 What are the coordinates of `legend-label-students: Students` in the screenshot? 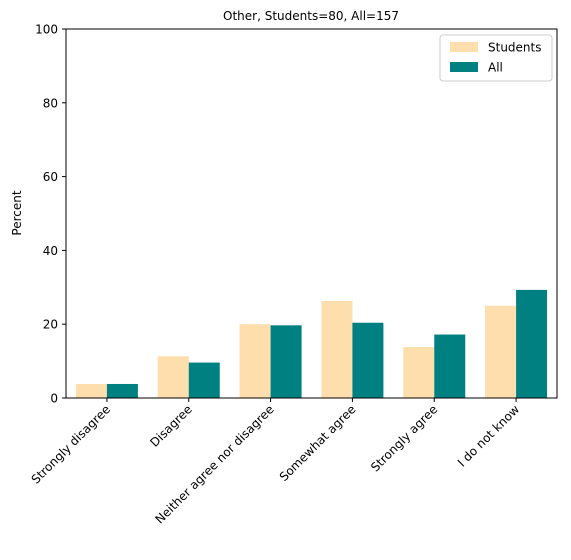 It's located at (515, 48).